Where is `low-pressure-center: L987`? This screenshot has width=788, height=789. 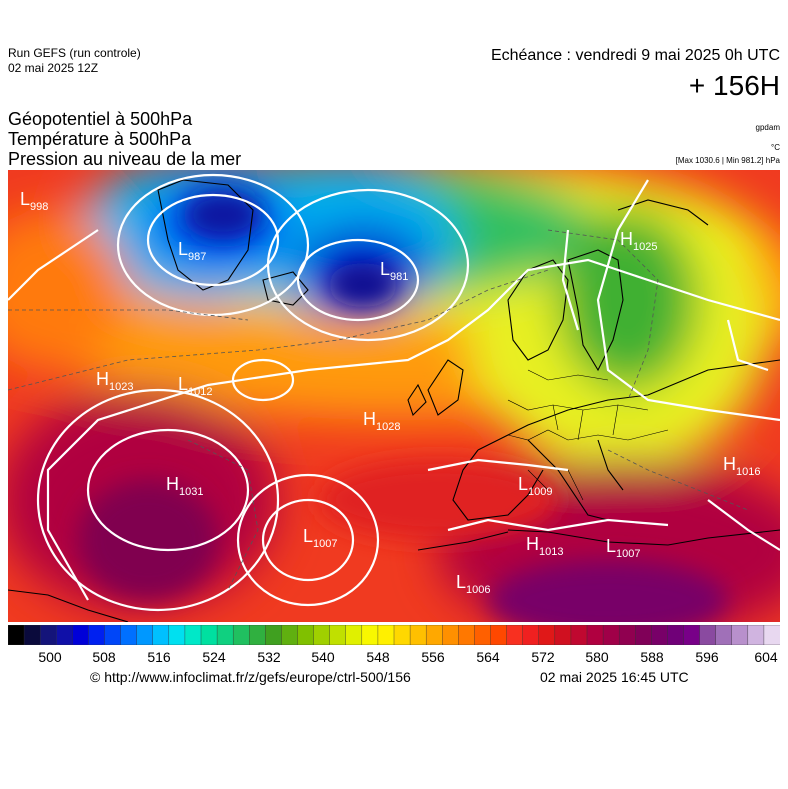
low-pressure-center: L987 is located at coordinates (192, 251).